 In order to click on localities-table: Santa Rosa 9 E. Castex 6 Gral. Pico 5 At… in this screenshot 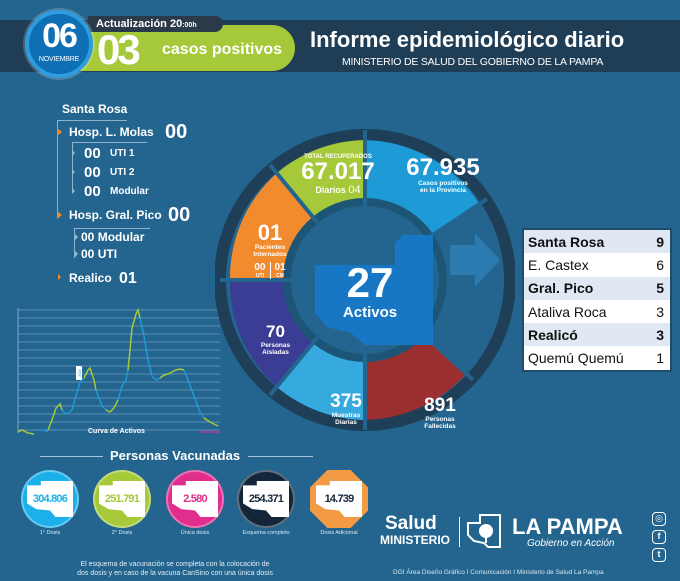, I will do `click(597, 300)`.